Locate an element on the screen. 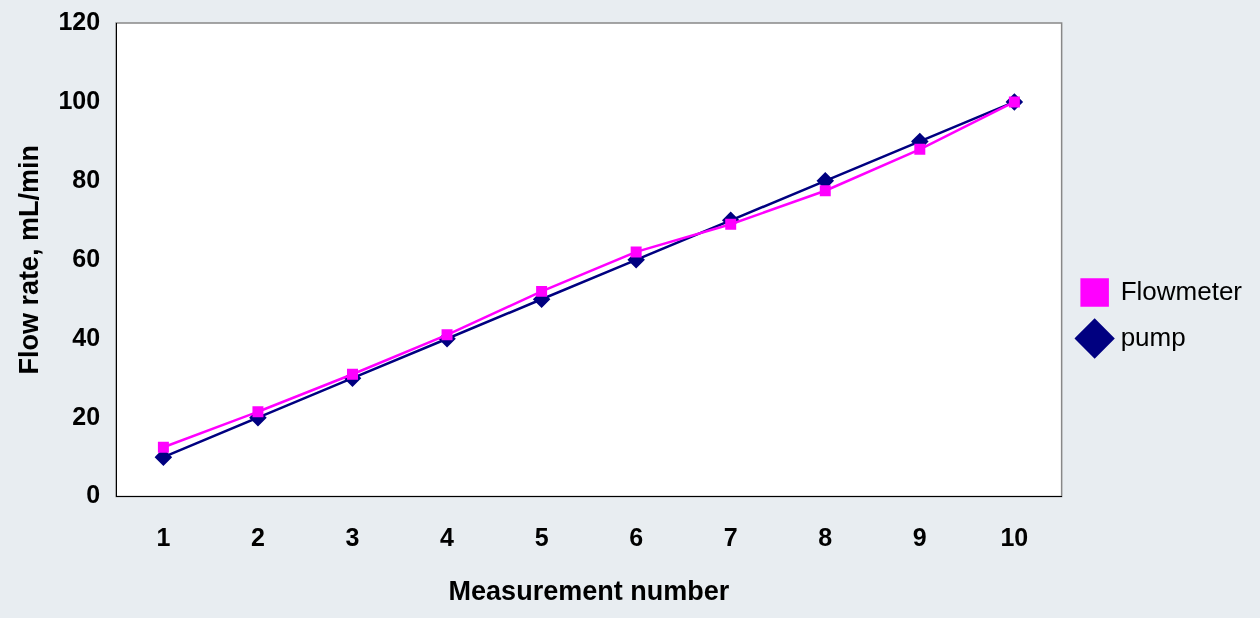 Image resolution: width=1260 pixels, height=618 pixels. y-tick-label: 80 is located at coordinates (86, 178).